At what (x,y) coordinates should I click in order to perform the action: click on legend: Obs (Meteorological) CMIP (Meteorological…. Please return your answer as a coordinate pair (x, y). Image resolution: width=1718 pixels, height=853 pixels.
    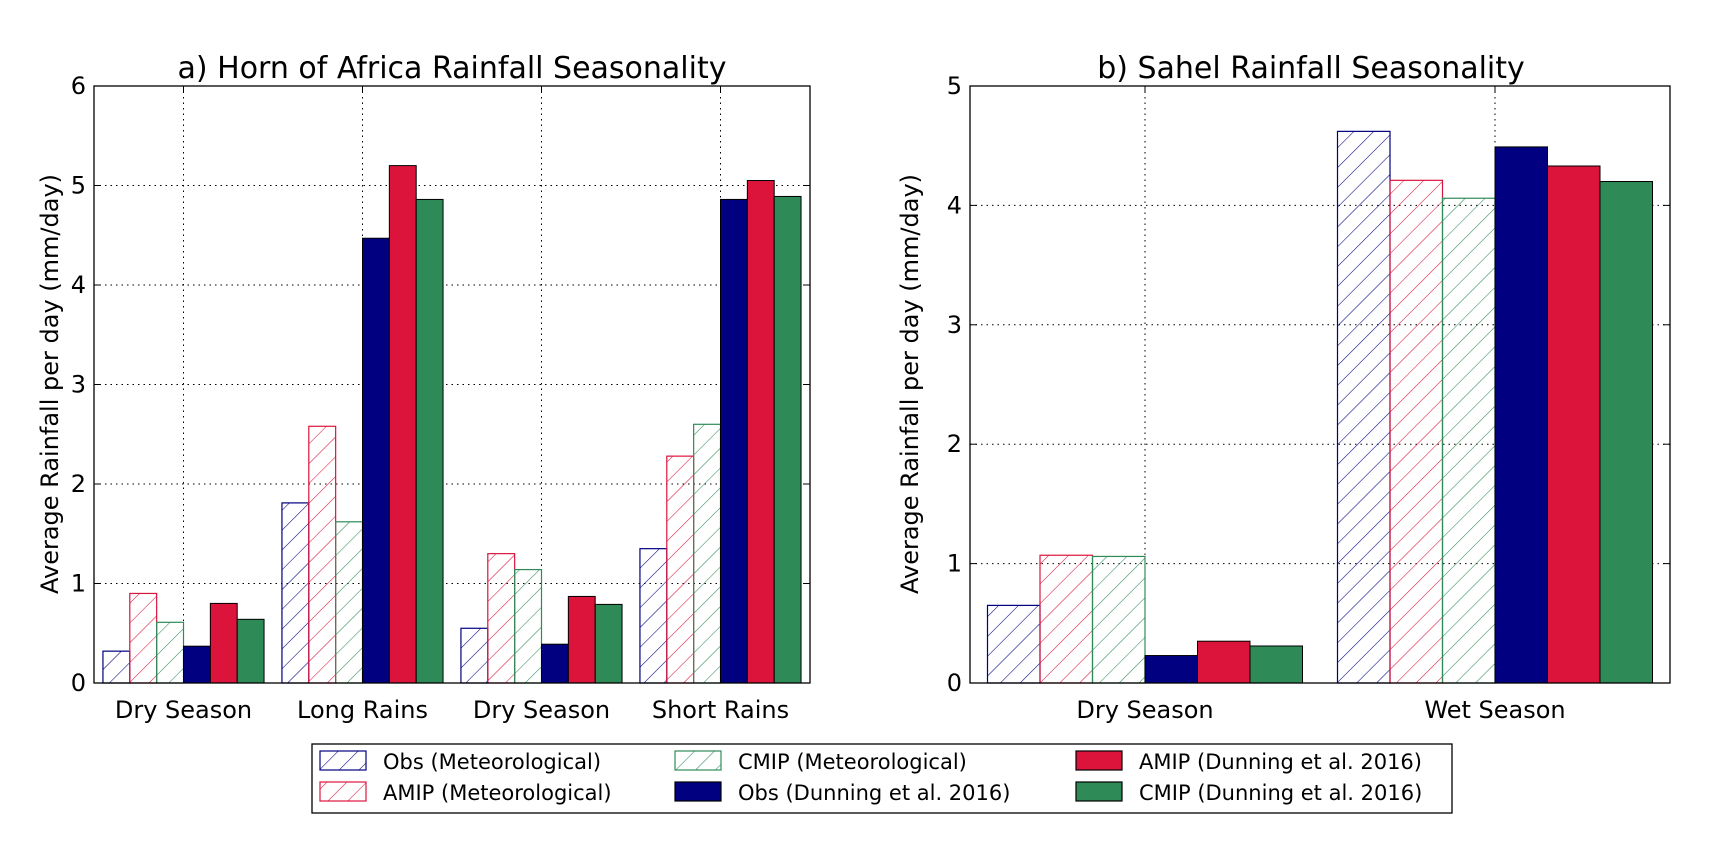
    Looking at the image, I should click on (882, 778).